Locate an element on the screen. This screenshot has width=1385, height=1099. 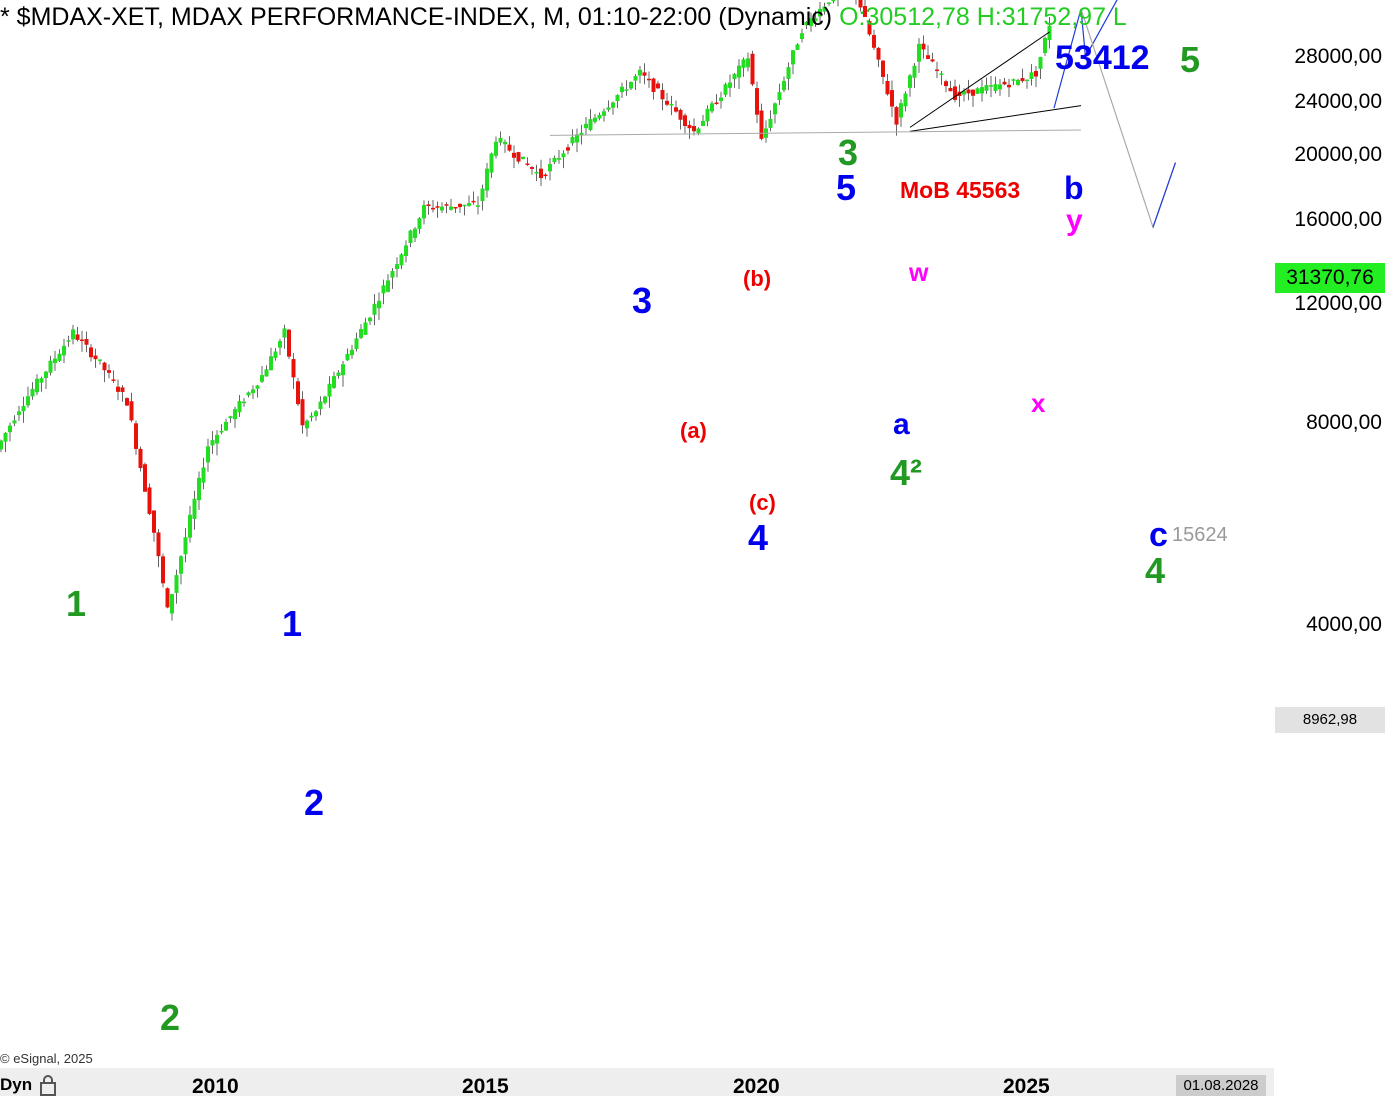
ohlc-readout: O:30512,78 H:31752,97 L is located at coordinates (983, 17).